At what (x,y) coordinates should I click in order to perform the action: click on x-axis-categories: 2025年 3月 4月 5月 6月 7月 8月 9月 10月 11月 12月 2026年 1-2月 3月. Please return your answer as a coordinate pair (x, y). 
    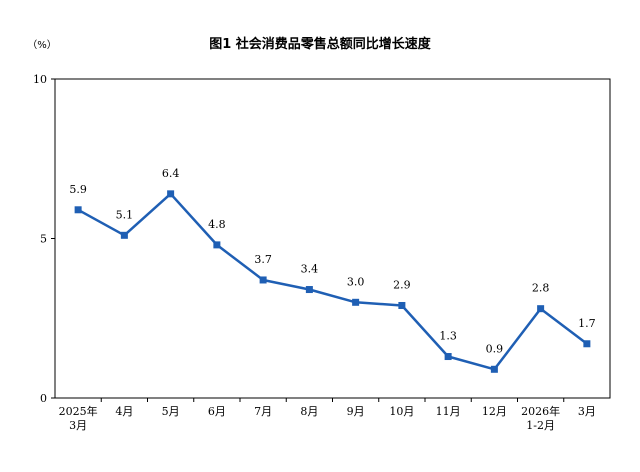
    Looking at the image, I should click on (327, 415).